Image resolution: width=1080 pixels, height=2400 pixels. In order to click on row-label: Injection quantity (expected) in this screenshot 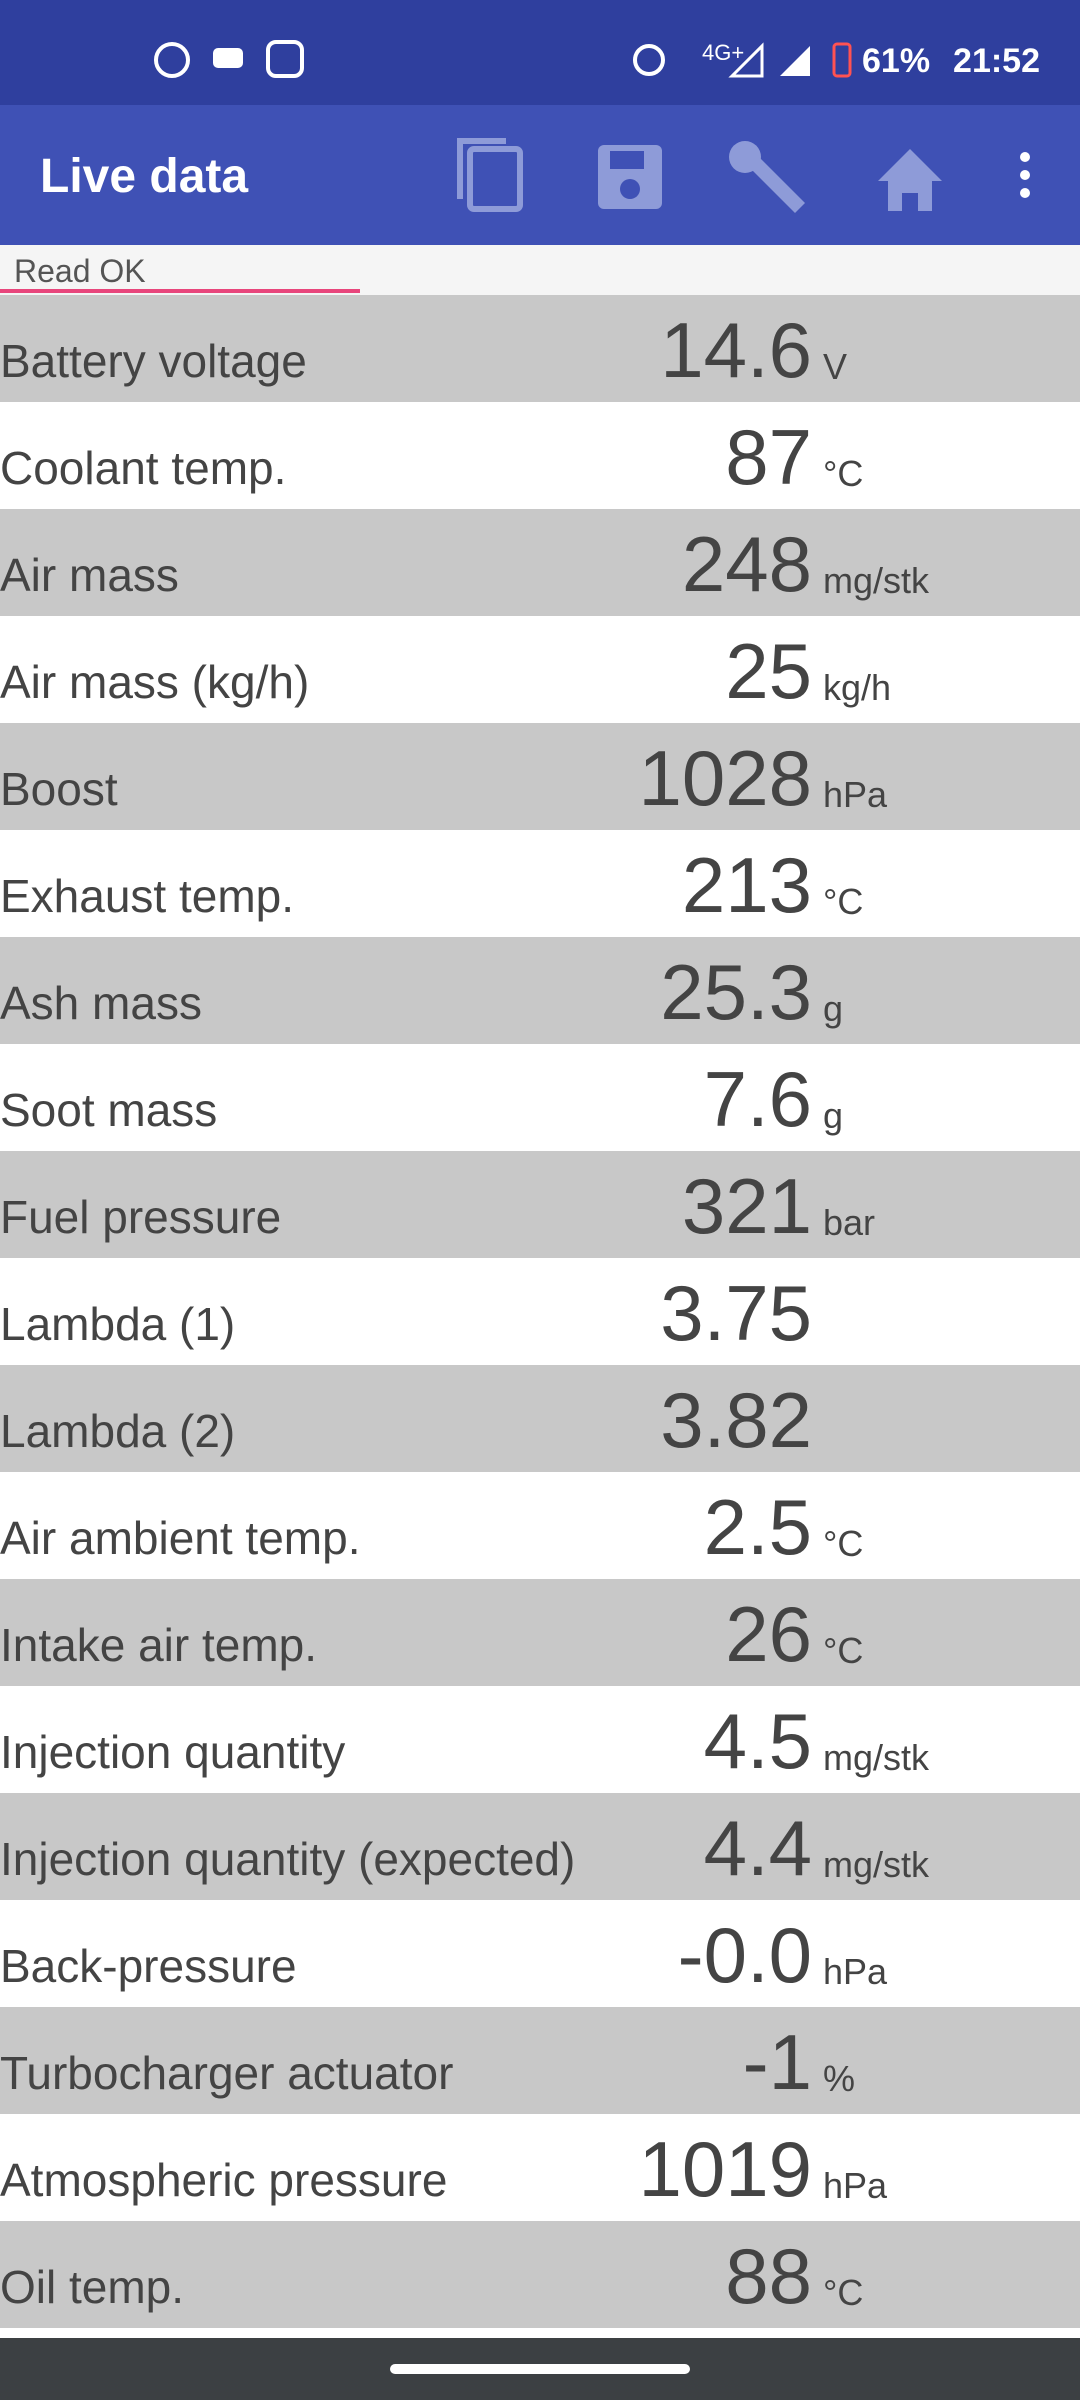, I will do `click(288, 1859)`.